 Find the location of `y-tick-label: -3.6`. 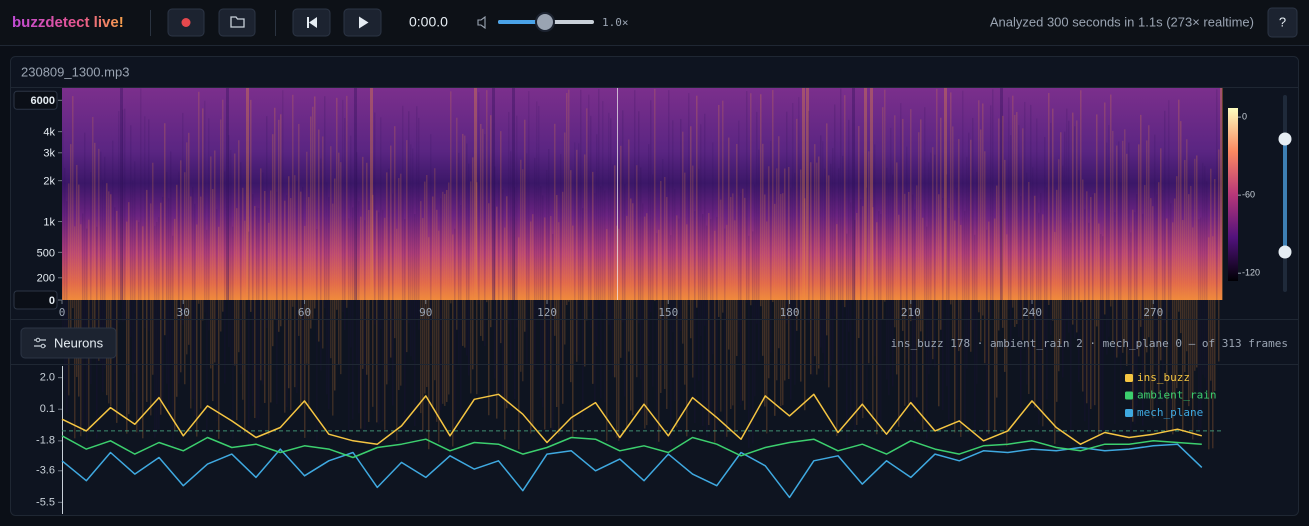

y-tick-label: -3.6 is located at coordinates (45, 471).